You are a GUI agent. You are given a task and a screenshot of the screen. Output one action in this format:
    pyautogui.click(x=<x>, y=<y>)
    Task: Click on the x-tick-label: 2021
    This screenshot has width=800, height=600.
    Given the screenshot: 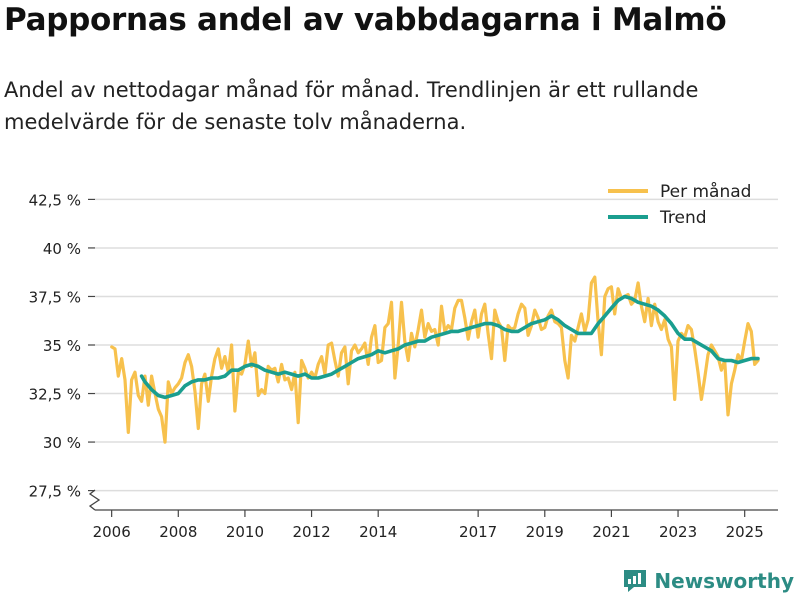 What is the action you would take?
    pyautogui.click(x=611, y=532)
    